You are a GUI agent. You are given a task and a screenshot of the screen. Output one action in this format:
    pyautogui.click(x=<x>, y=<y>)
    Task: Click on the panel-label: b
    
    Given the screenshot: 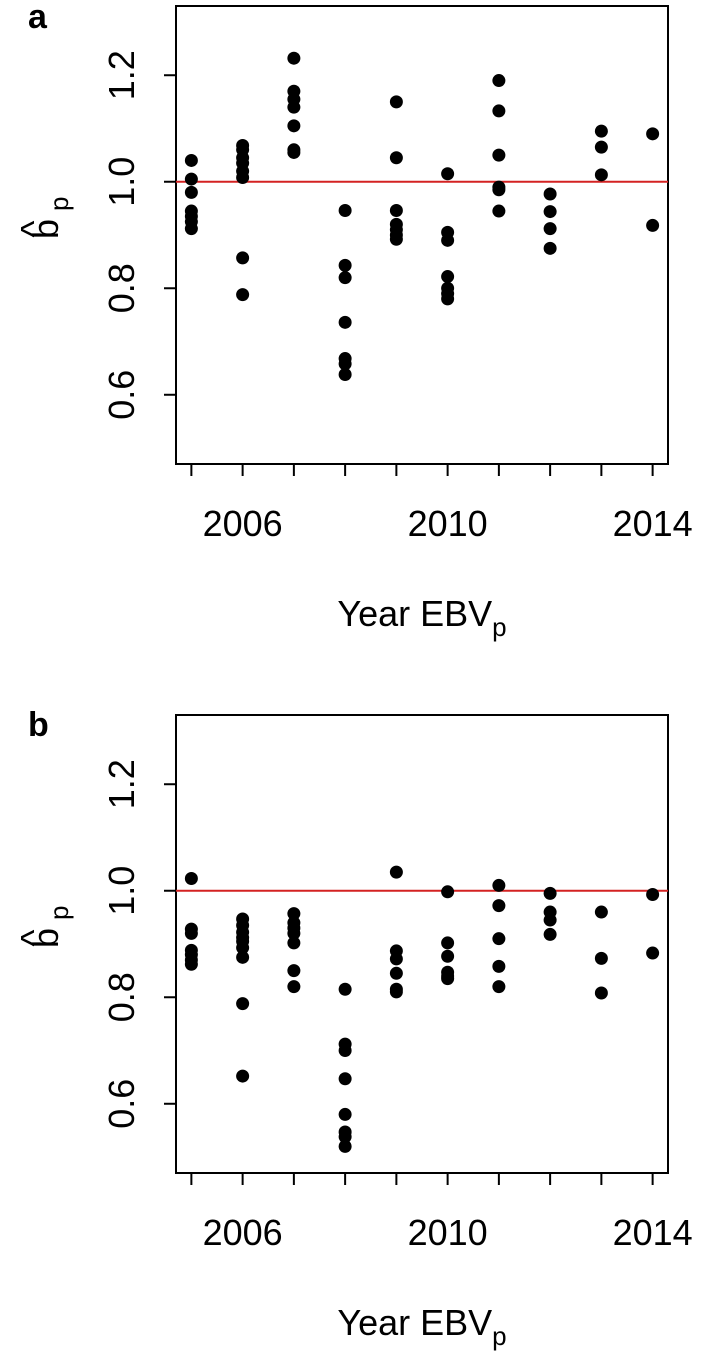 What is the action you would take?
    pyautogui.click(x=38, y=725)
    